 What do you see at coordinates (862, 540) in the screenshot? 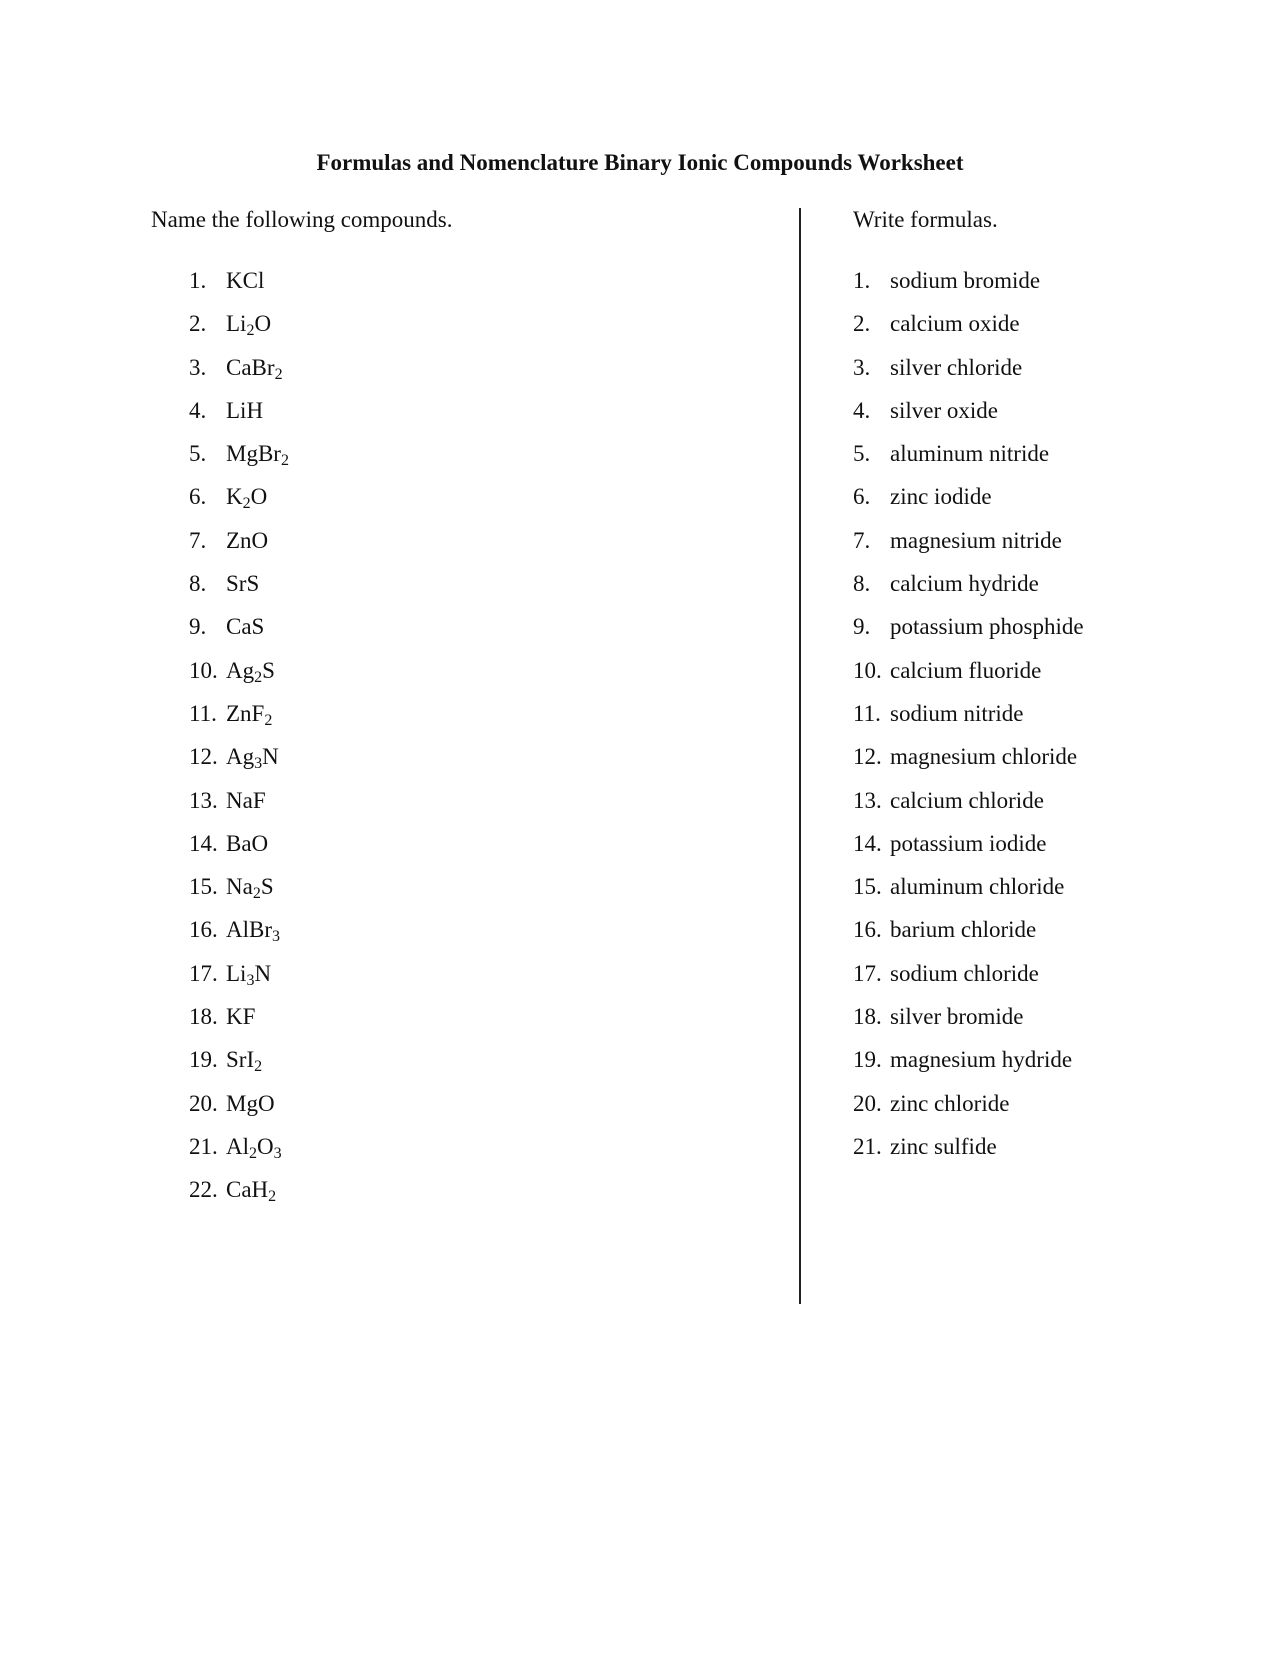
I see `item-number: 7.` at bounding box center [862, 540].